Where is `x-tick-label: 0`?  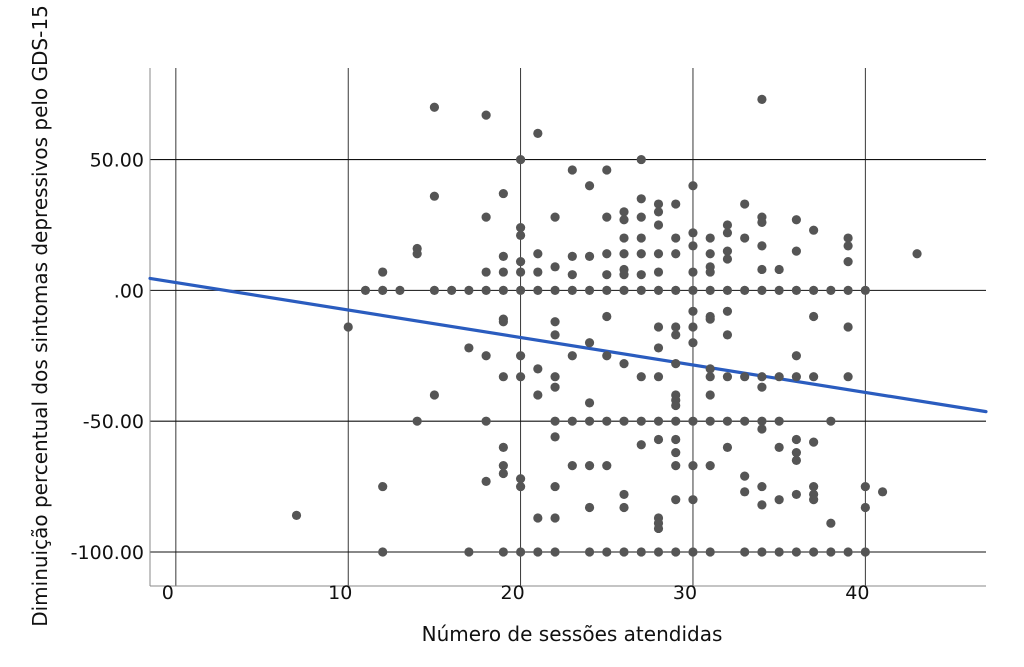
x-tick-label: 0 is located at coordinates (168, 593).